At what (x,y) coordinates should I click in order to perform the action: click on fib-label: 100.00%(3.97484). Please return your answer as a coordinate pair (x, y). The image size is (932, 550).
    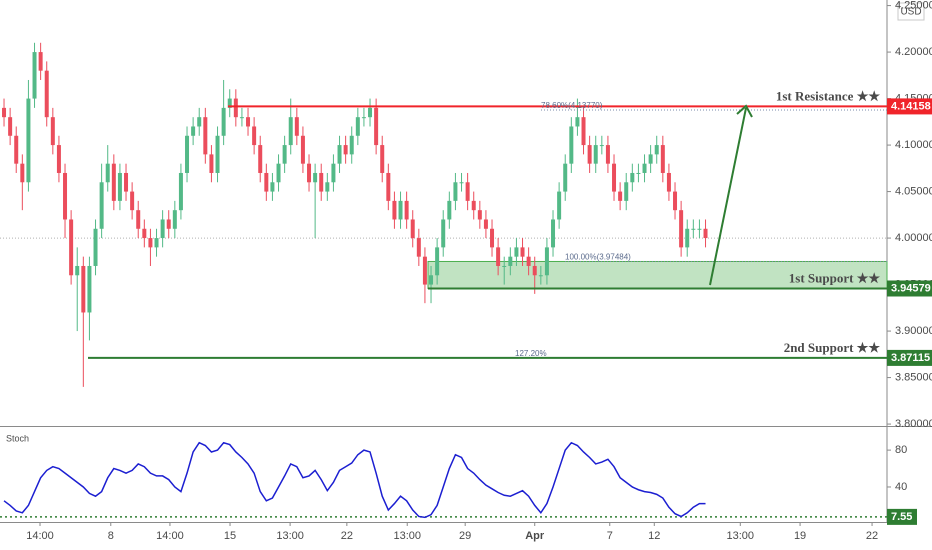
    Looking at the image, I should click on (598, 257).